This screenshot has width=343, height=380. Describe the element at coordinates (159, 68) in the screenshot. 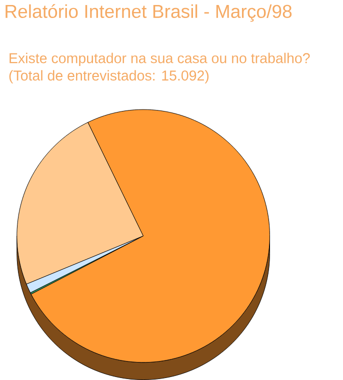

I see `chart-subtitle: Existe computador na sua casa ou no trabalho? (Total de entrevistados: 15.092)` at that location.